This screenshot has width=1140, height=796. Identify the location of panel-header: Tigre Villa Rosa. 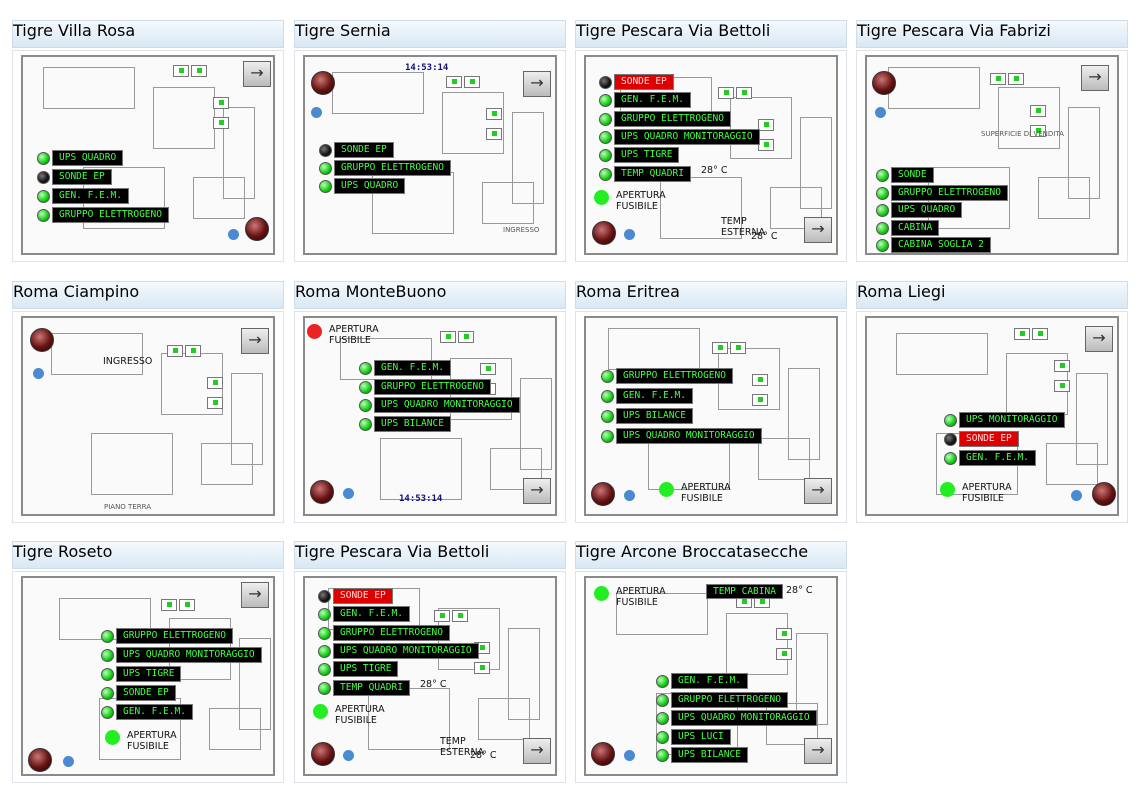
(148, 34).